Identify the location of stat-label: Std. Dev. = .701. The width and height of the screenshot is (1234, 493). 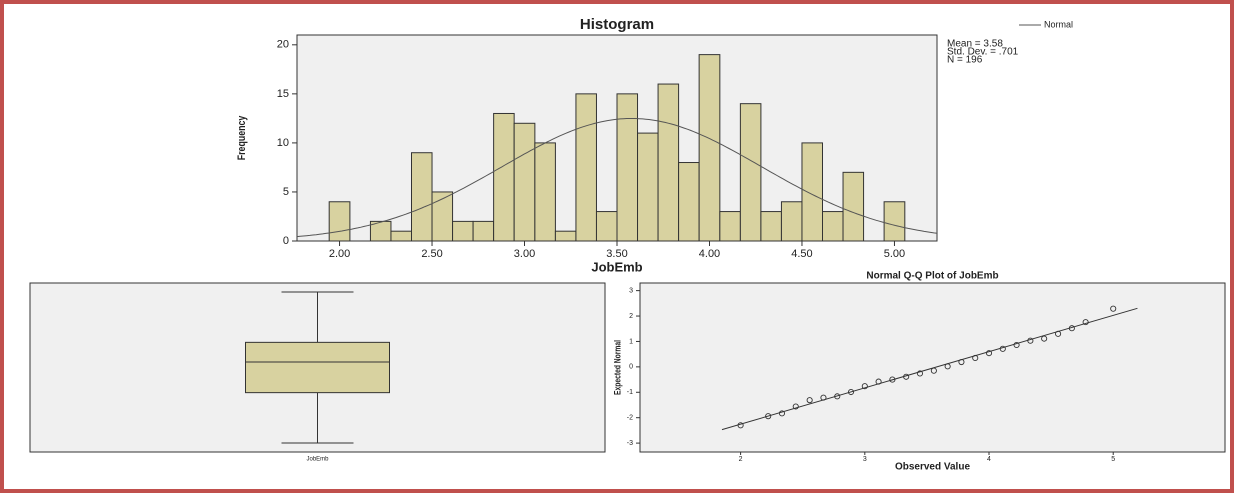
(983, 52).